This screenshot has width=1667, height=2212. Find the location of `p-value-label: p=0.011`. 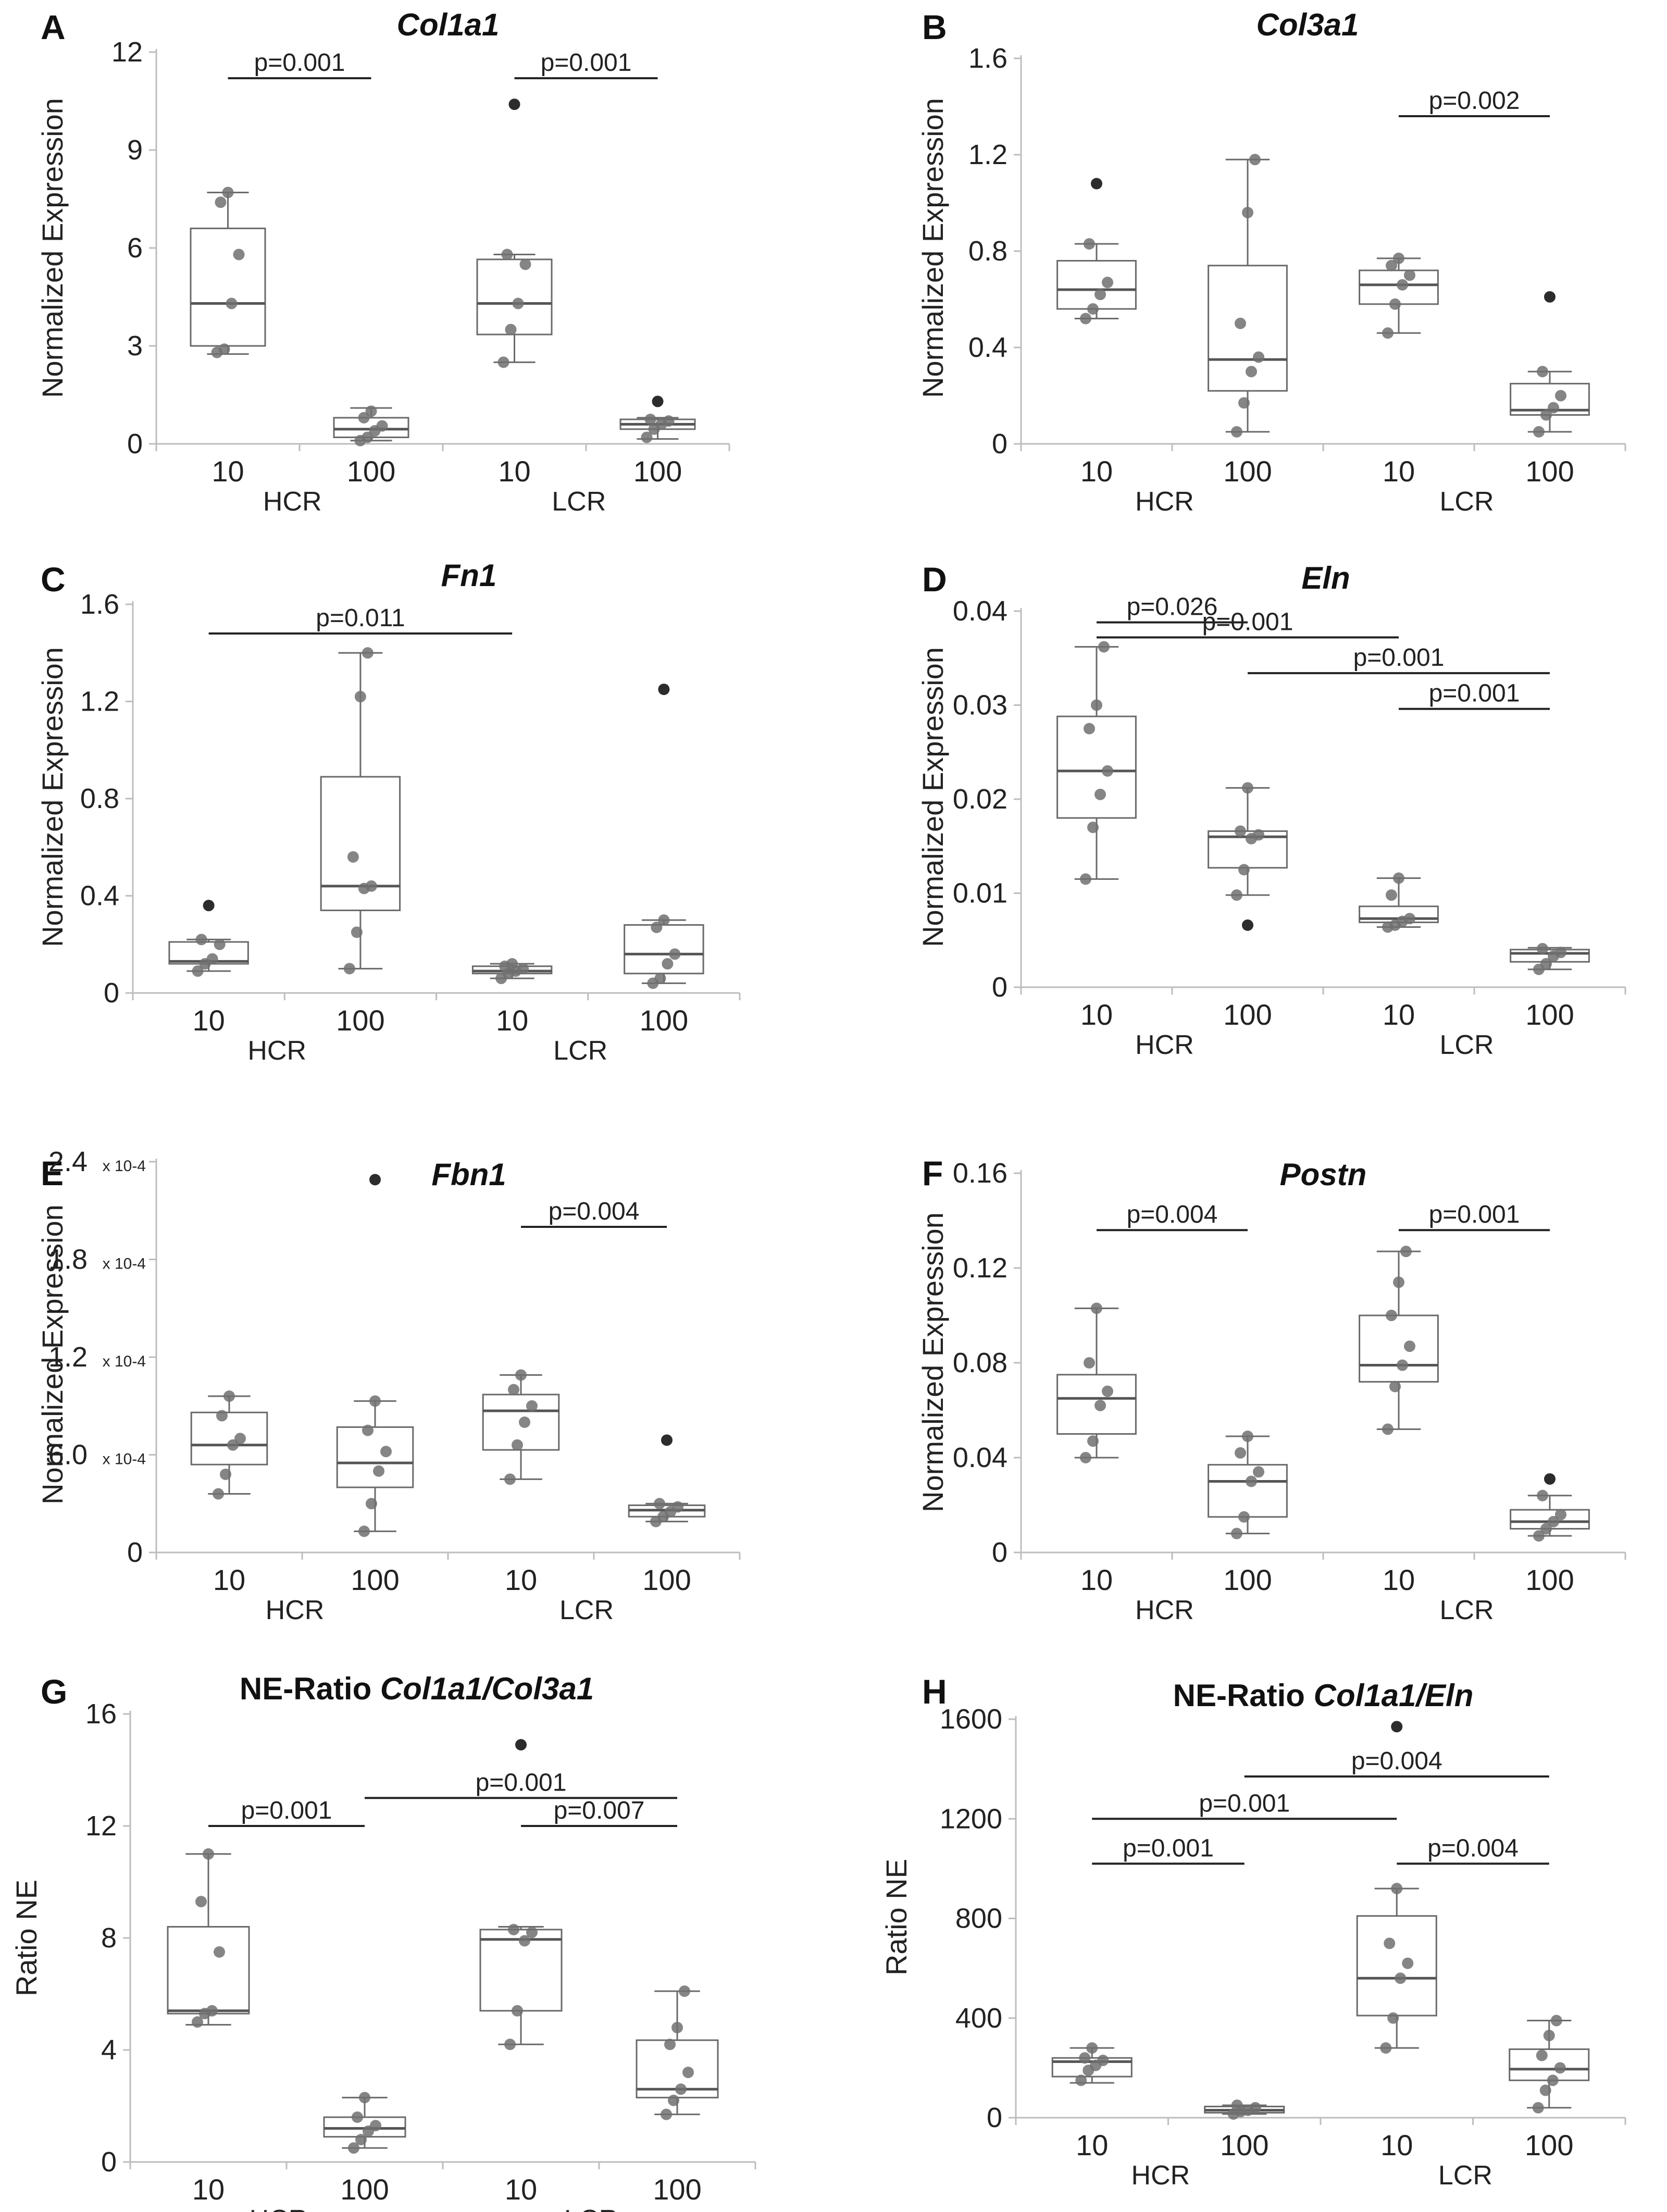

p-value-label: p=0.011 is located at coordinates (361, 618).